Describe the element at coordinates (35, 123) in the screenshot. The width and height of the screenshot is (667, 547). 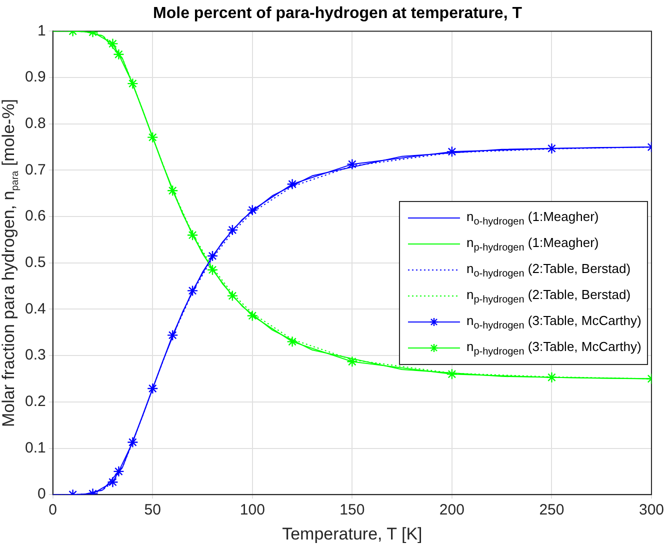
I see `y-tick-label: 0.8` at that location.